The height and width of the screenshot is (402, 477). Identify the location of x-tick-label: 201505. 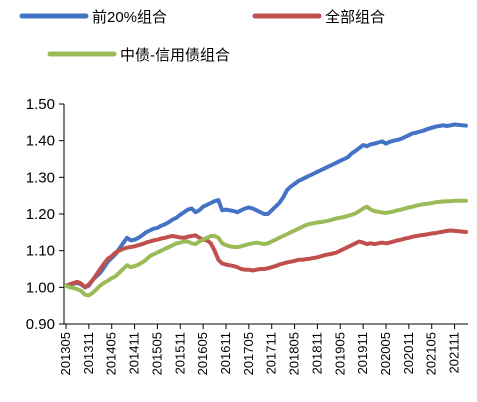
(156, 353).